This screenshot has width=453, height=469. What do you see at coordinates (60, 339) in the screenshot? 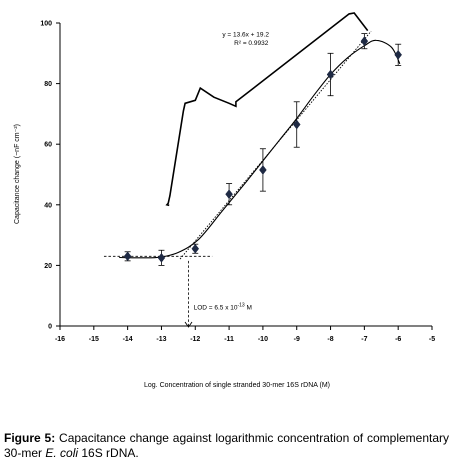
I see `x-tick-label: -16` at bounding box center [60, 339].